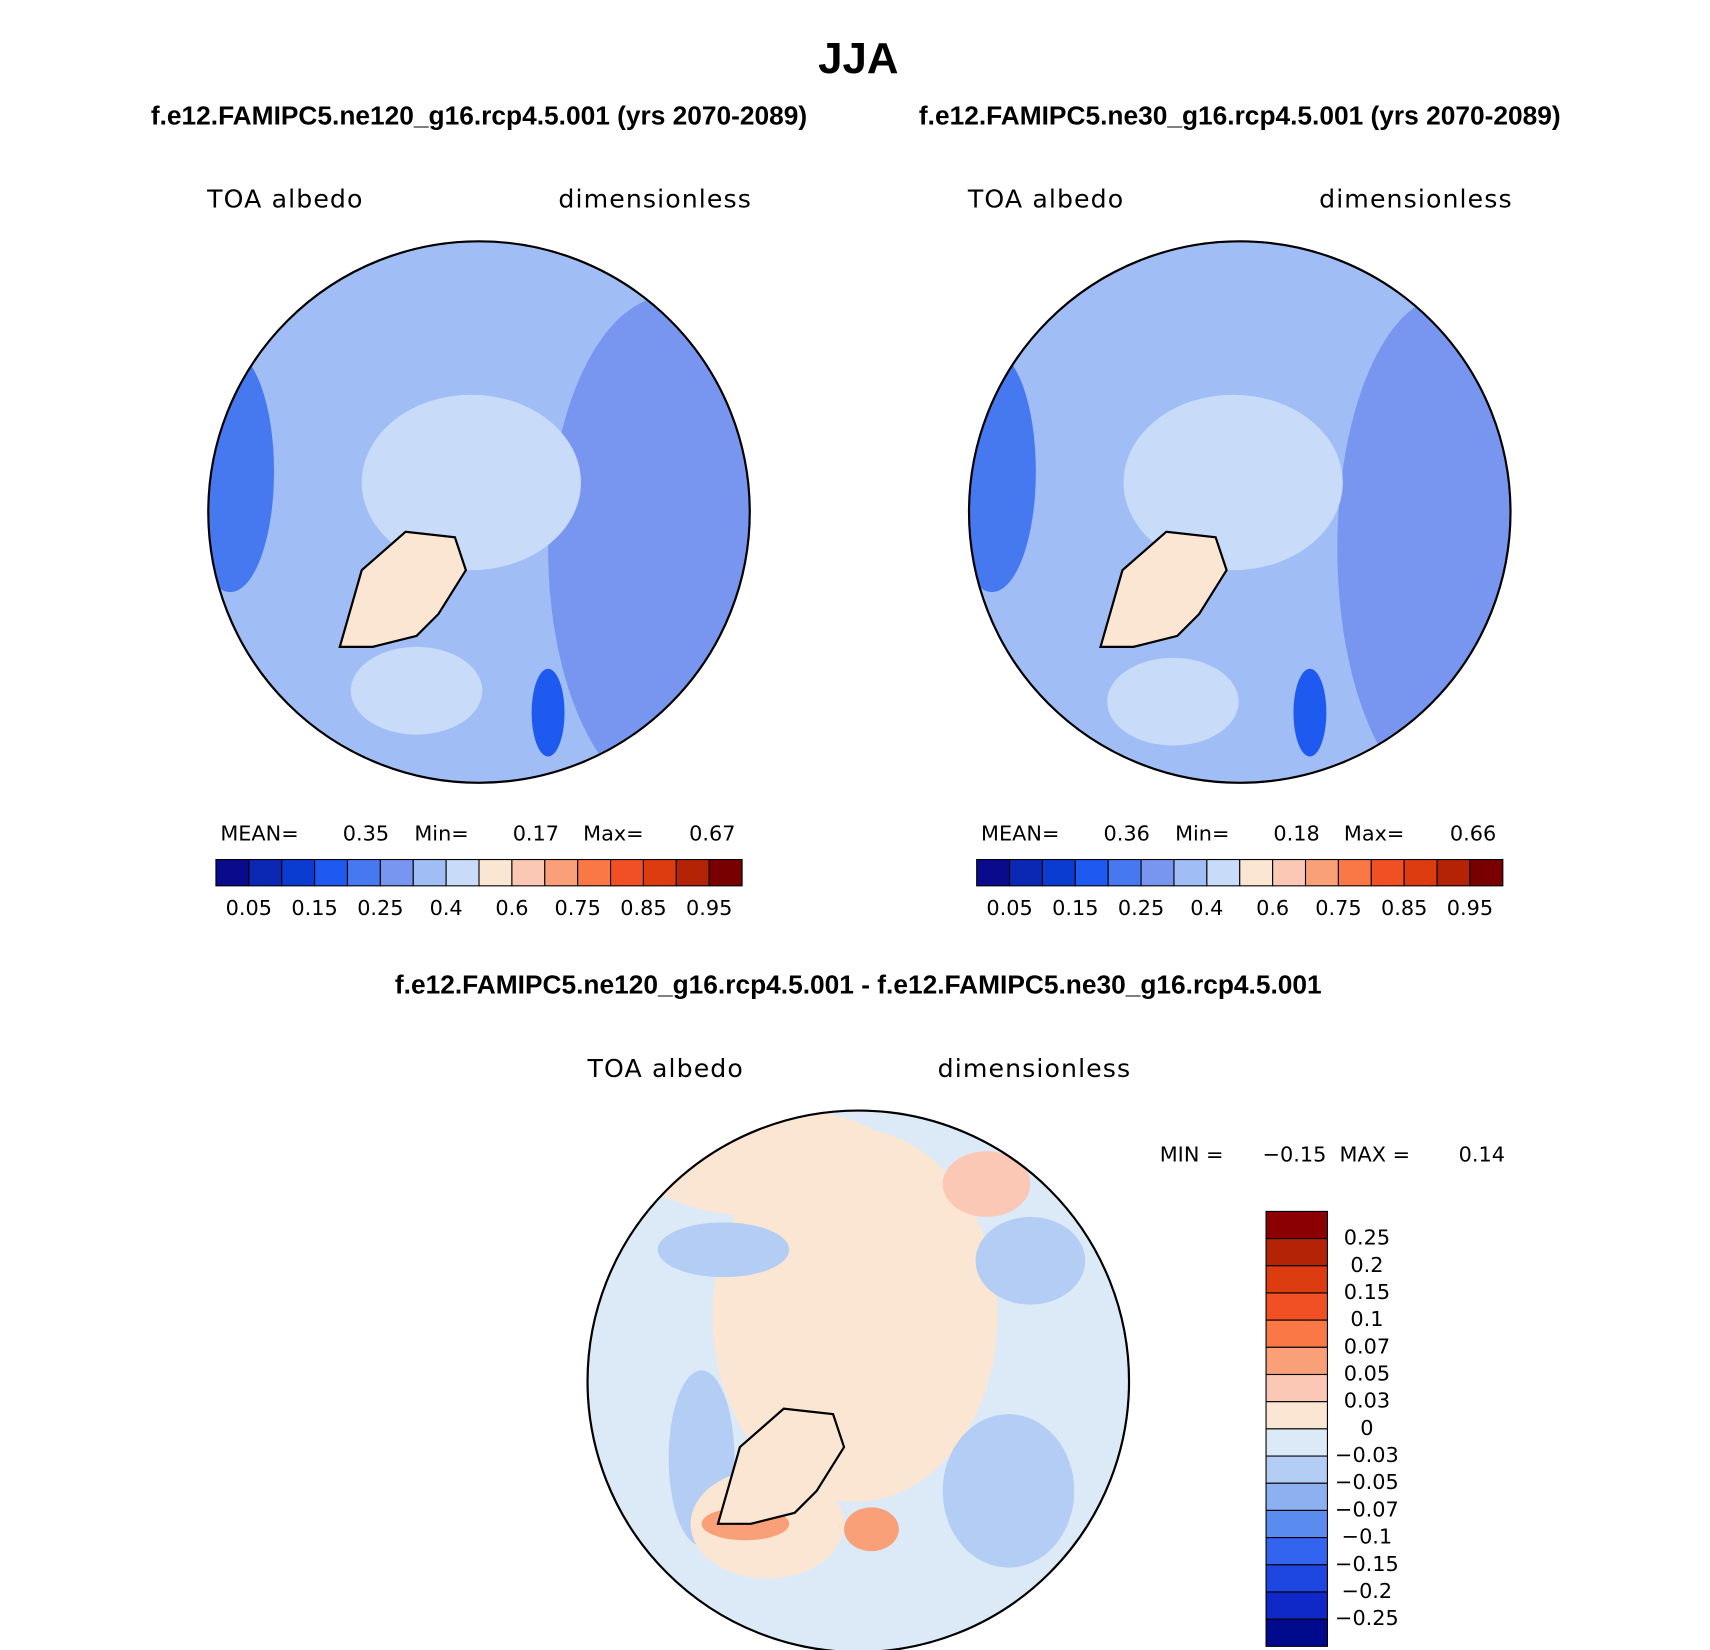 This screenshot has height=1650, width=1710. Describe the element at coordinates (536, 833) in the screenshot. I see `stat-value: 0.17` at that location.